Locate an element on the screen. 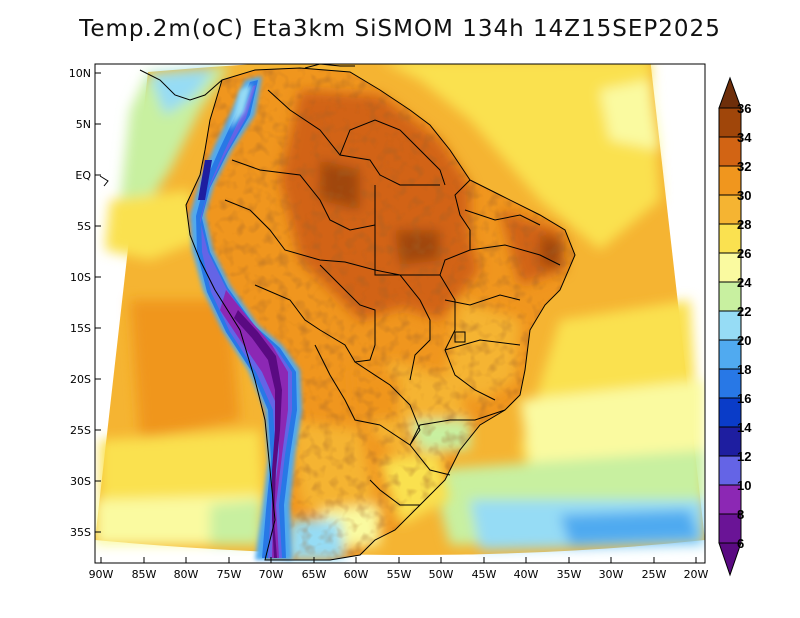  lon-label: 70W is located at coordinates (271, 574).